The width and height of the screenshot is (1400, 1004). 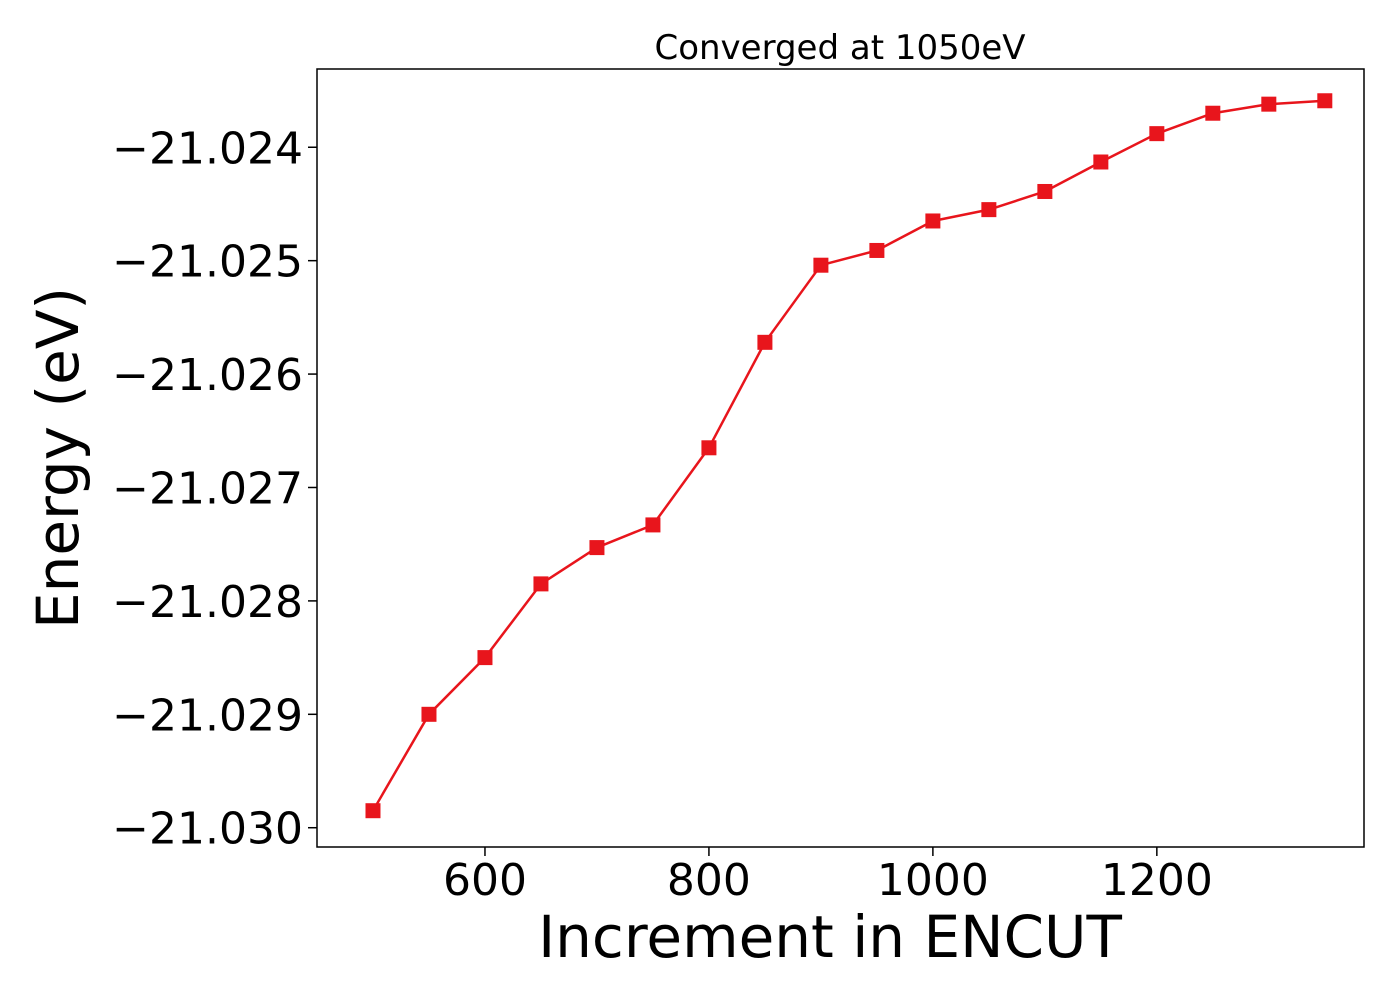 I want to click on y-tick-label: −21.024, so click(x=207, y=148).